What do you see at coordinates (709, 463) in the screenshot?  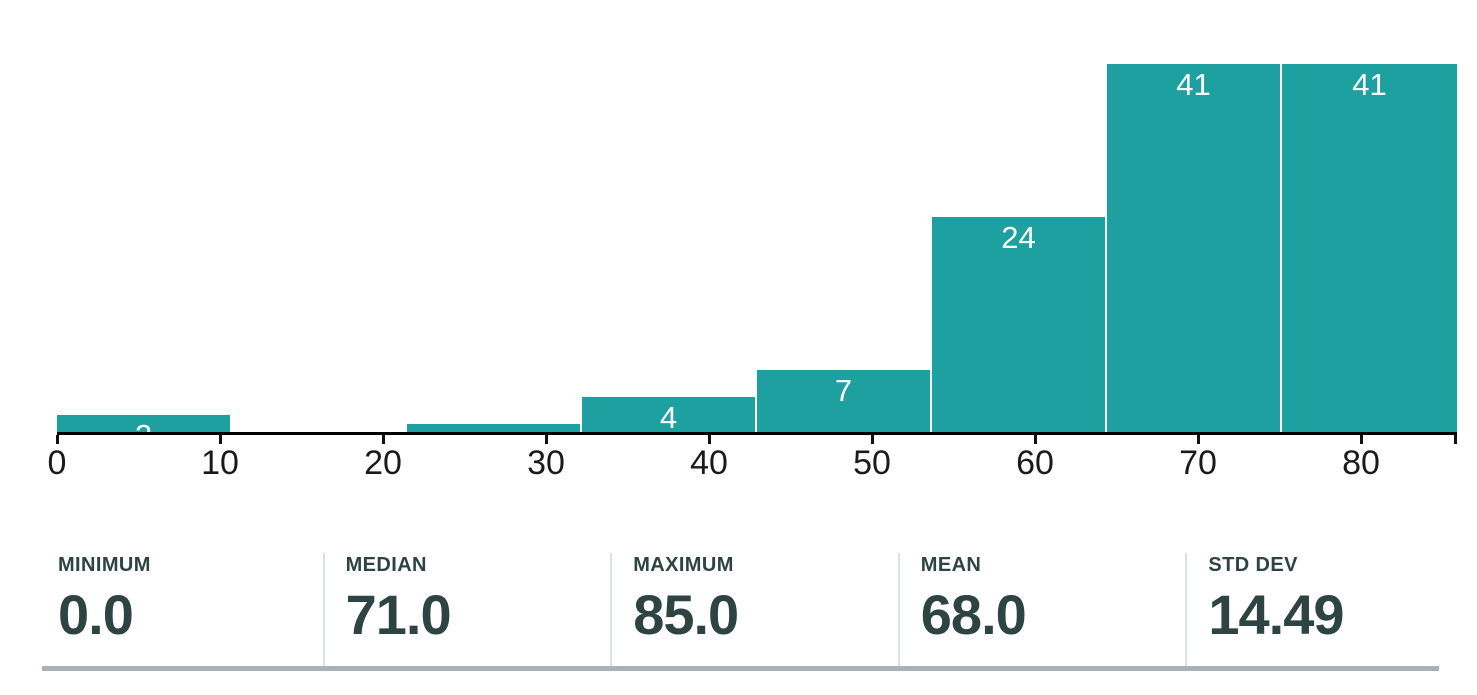 I see `x-tick-label: 40` at bounding box center [709, 463].